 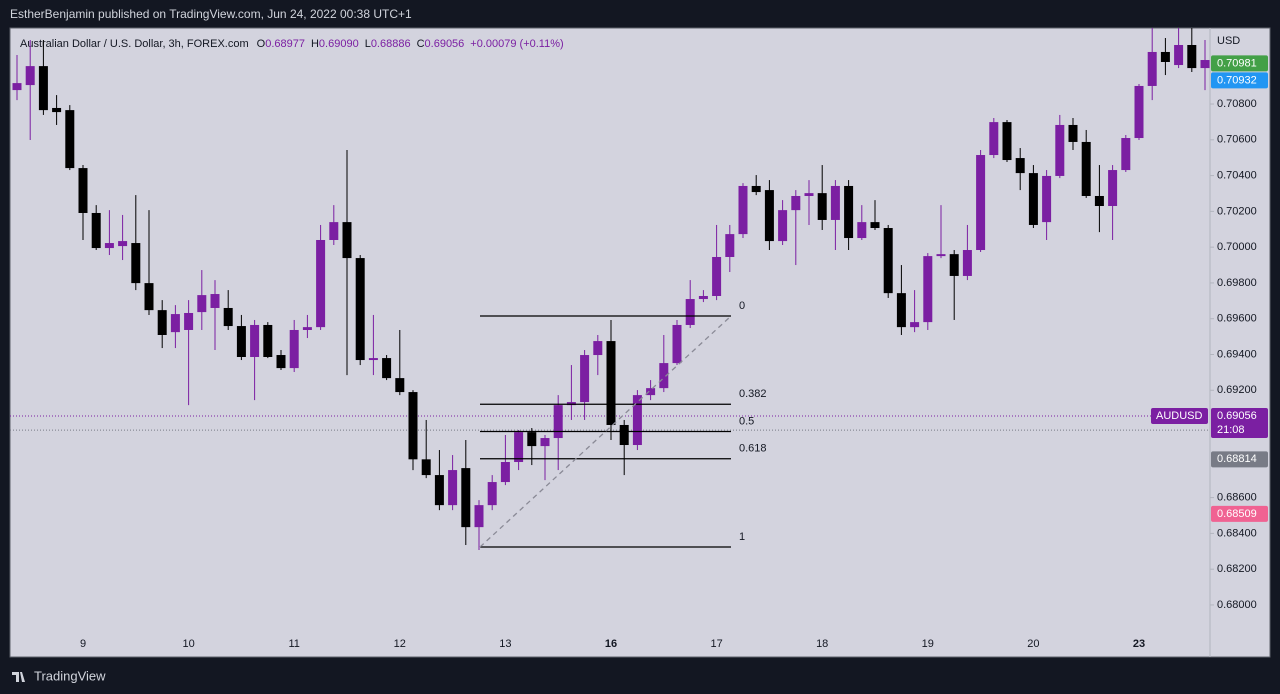 I want to click on x-tick-label: 13, so click(x=505, y=644).